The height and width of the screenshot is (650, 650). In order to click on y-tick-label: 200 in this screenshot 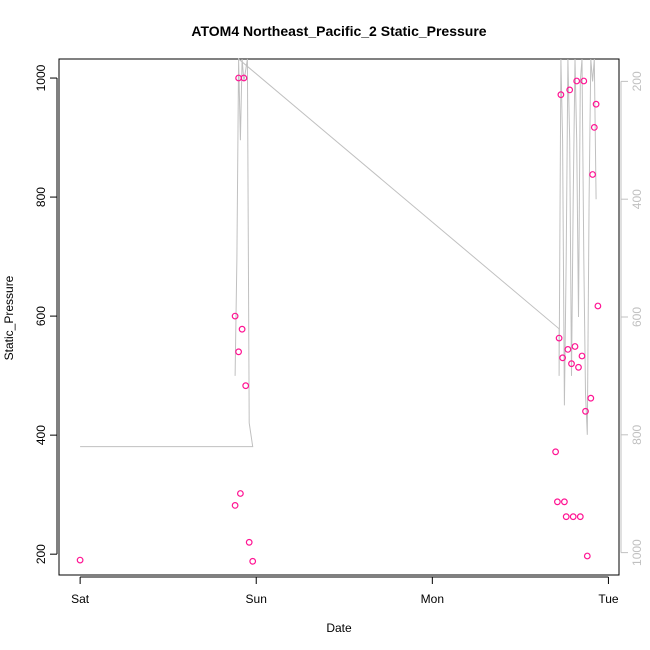, I will do `click(41, 554)`.